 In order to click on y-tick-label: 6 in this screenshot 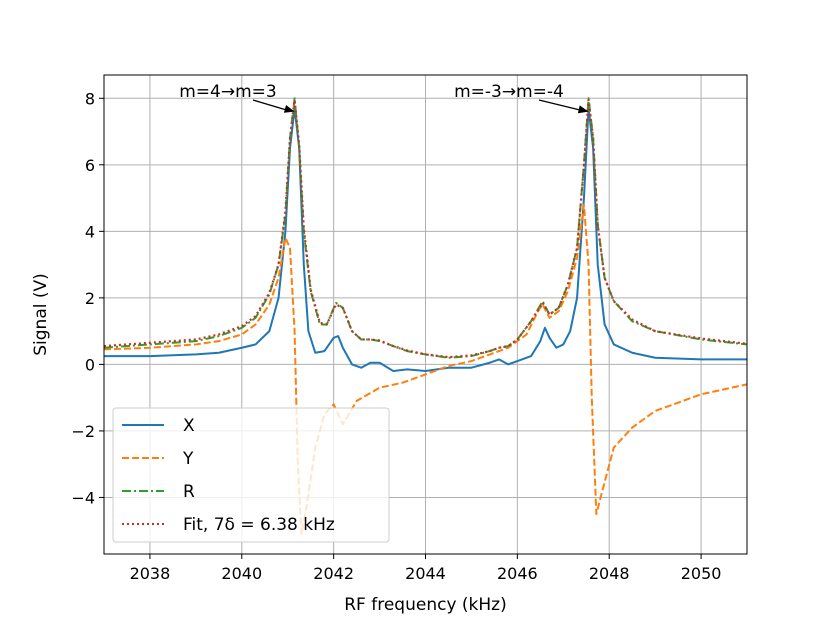, I will do `click(90, 165)`.